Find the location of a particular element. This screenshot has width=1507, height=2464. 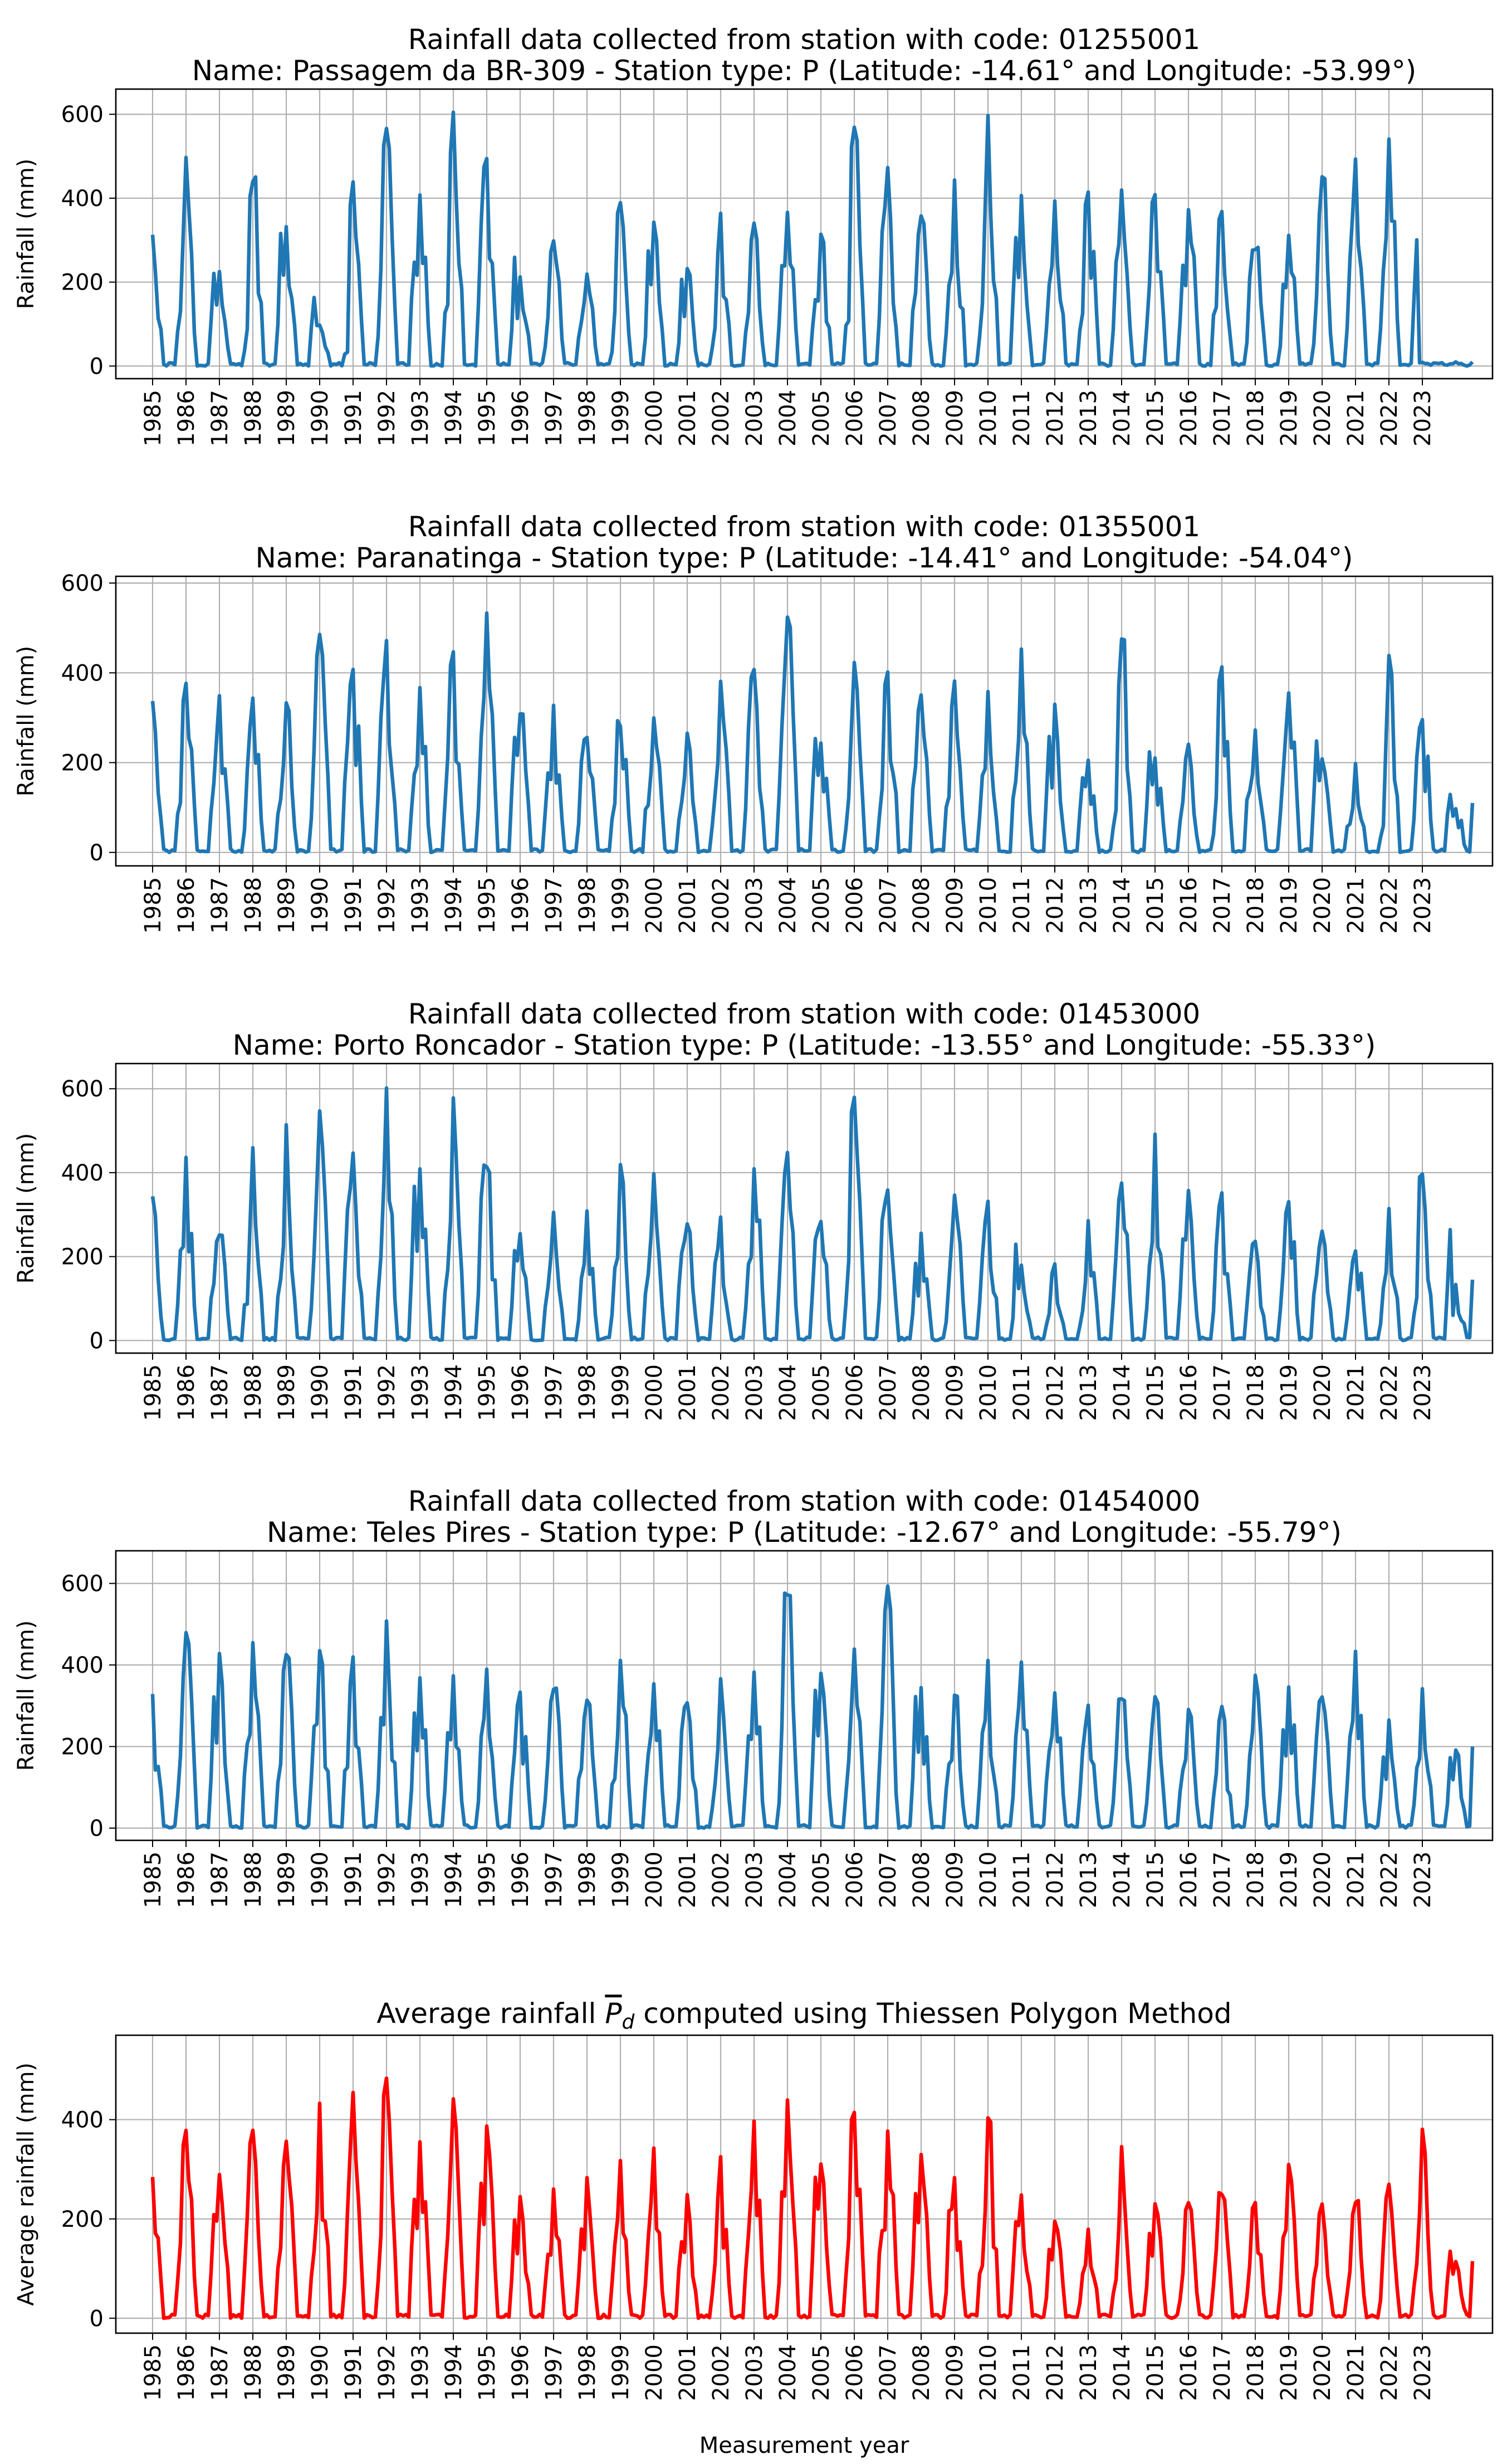

x-tick-label: 2005 is located at coordinates (821, 906).